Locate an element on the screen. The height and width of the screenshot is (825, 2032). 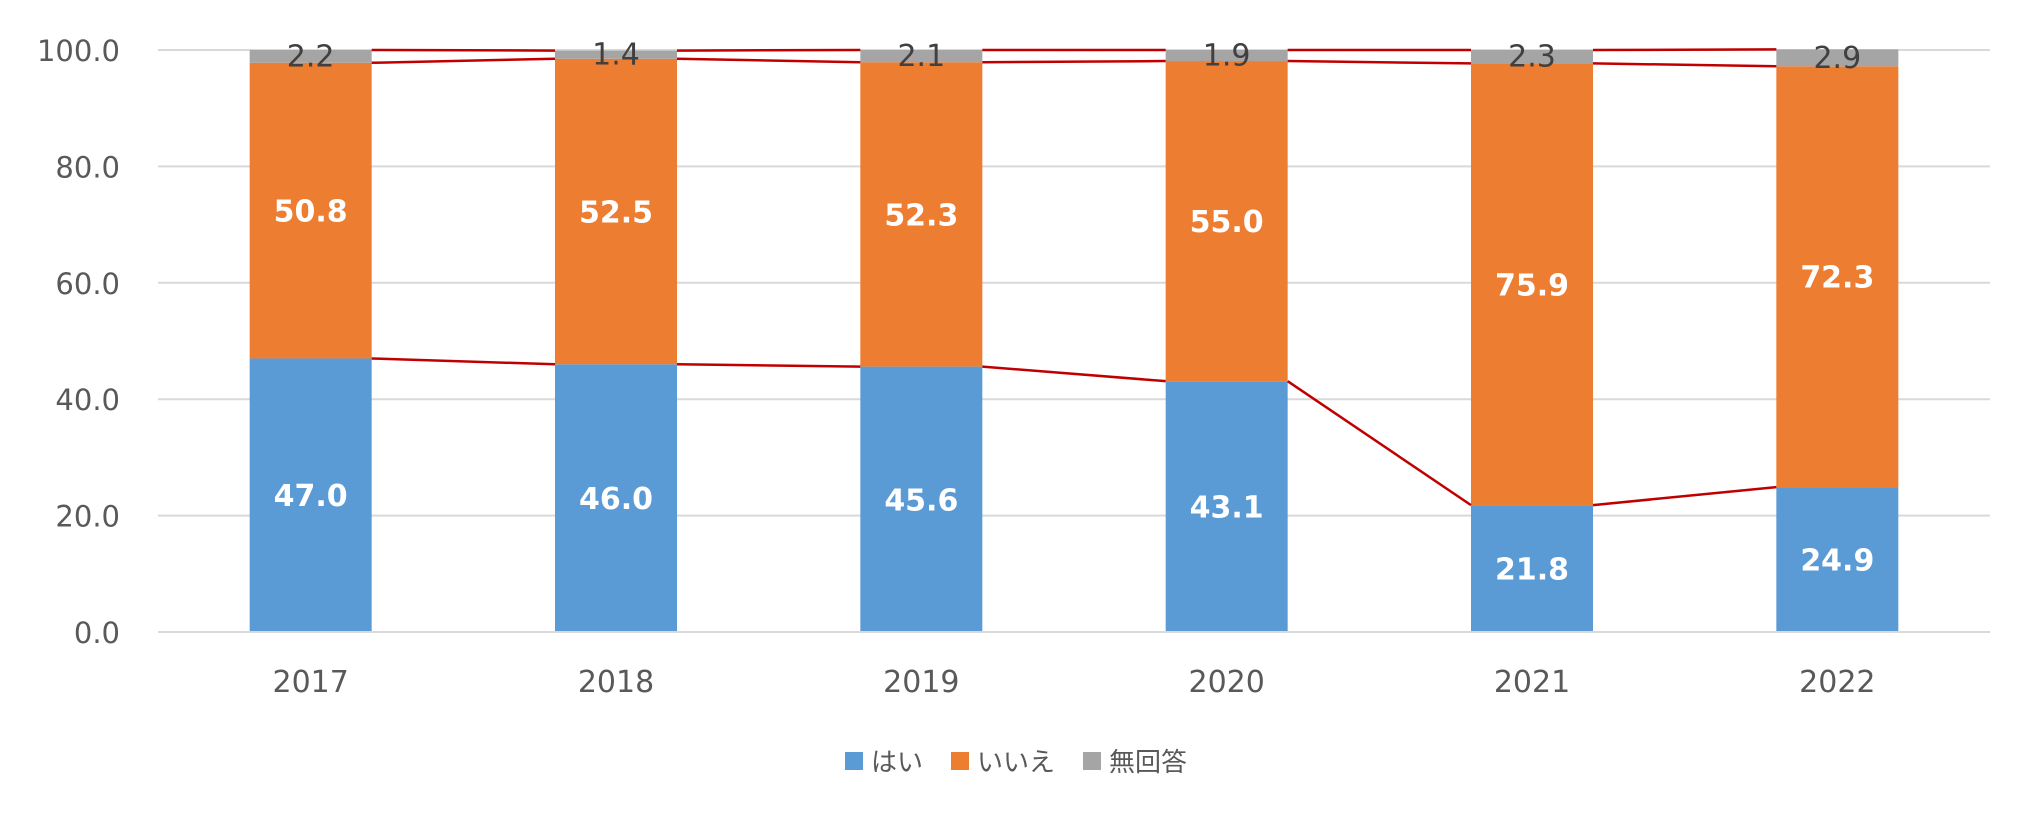
data-label-2-2020: 1.9 is located at coordinates (1227, 56).